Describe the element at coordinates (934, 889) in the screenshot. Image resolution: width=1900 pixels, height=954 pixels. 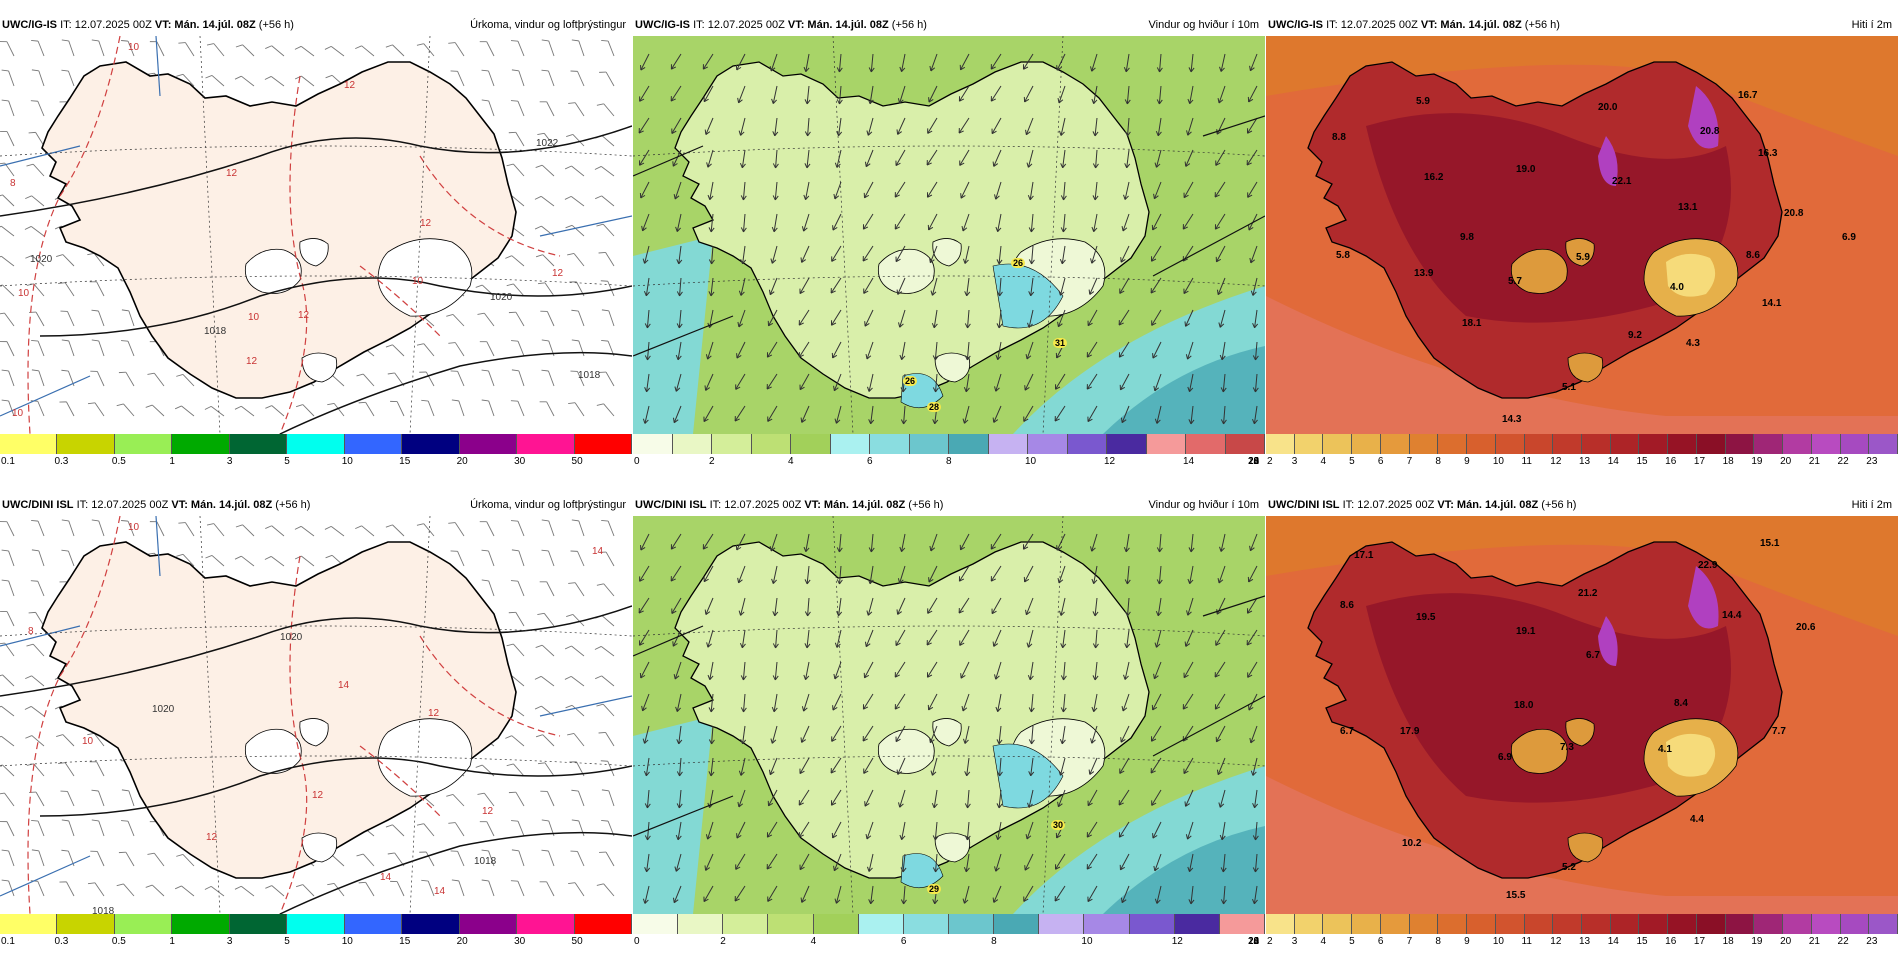
I see `gust-label: 29` at that location.